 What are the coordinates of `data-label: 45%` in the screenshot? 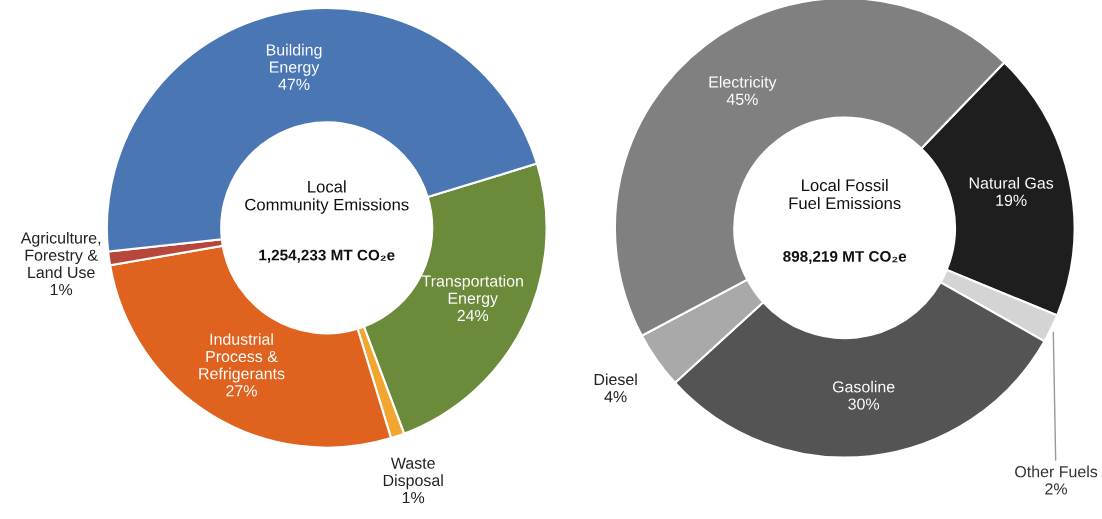 It's located at (742, 99).